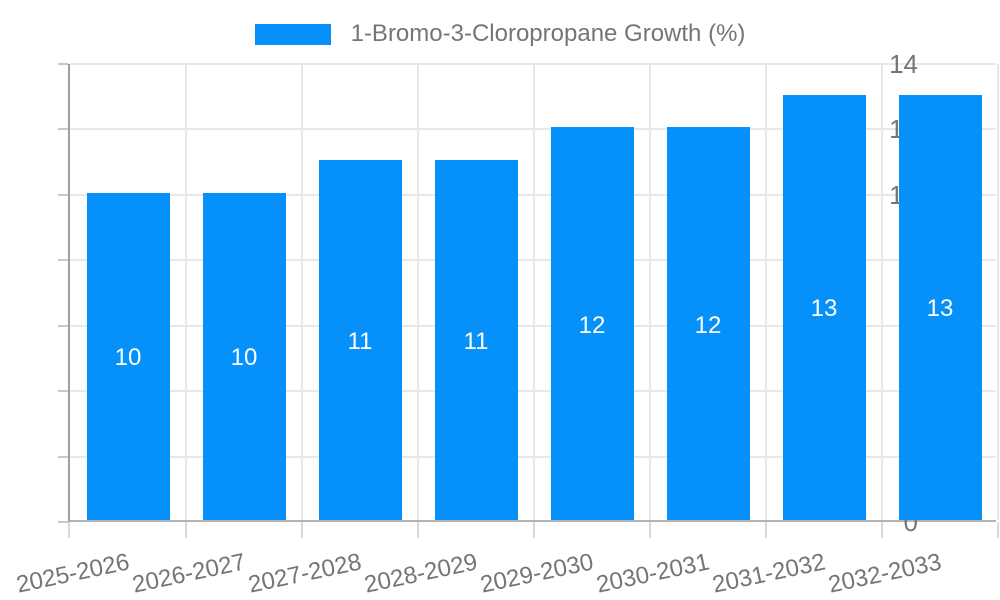 The width and height of the screenshot is (1000, 600). I want to click on x-tick-label: 2030-2031, so click(652, 573).